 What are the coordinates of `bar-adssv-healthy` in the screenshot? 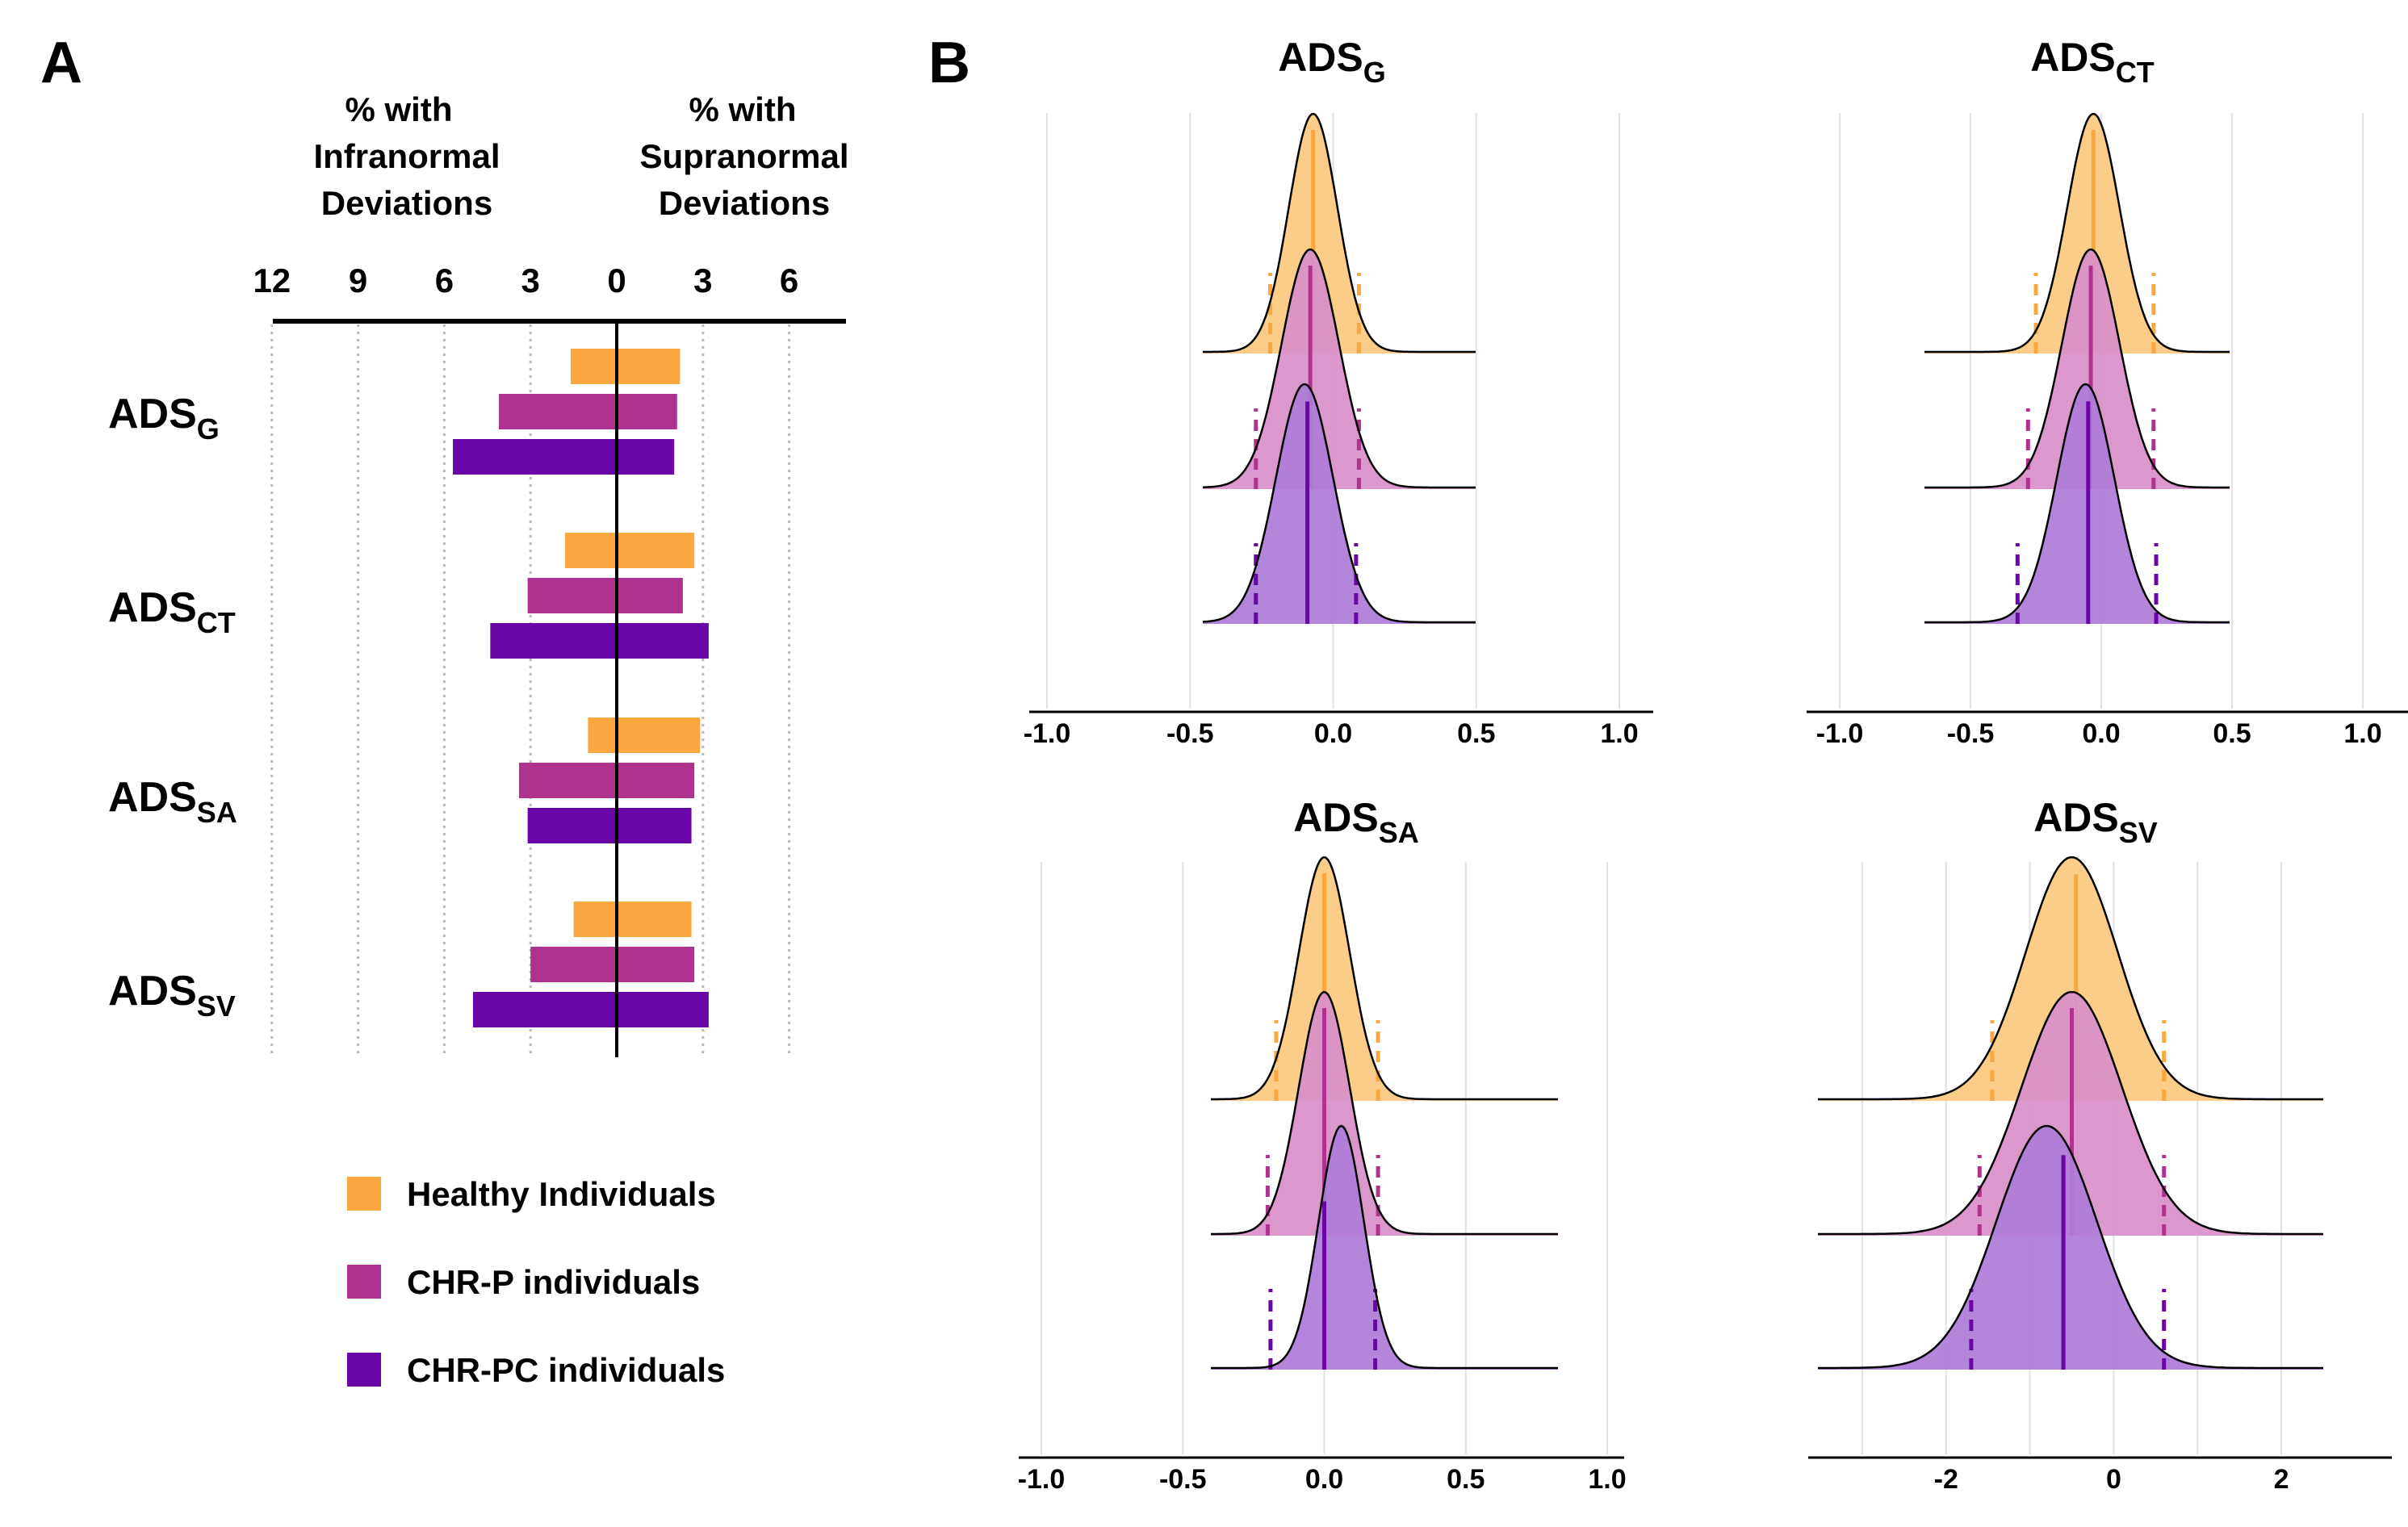 It's located at (632, 919).